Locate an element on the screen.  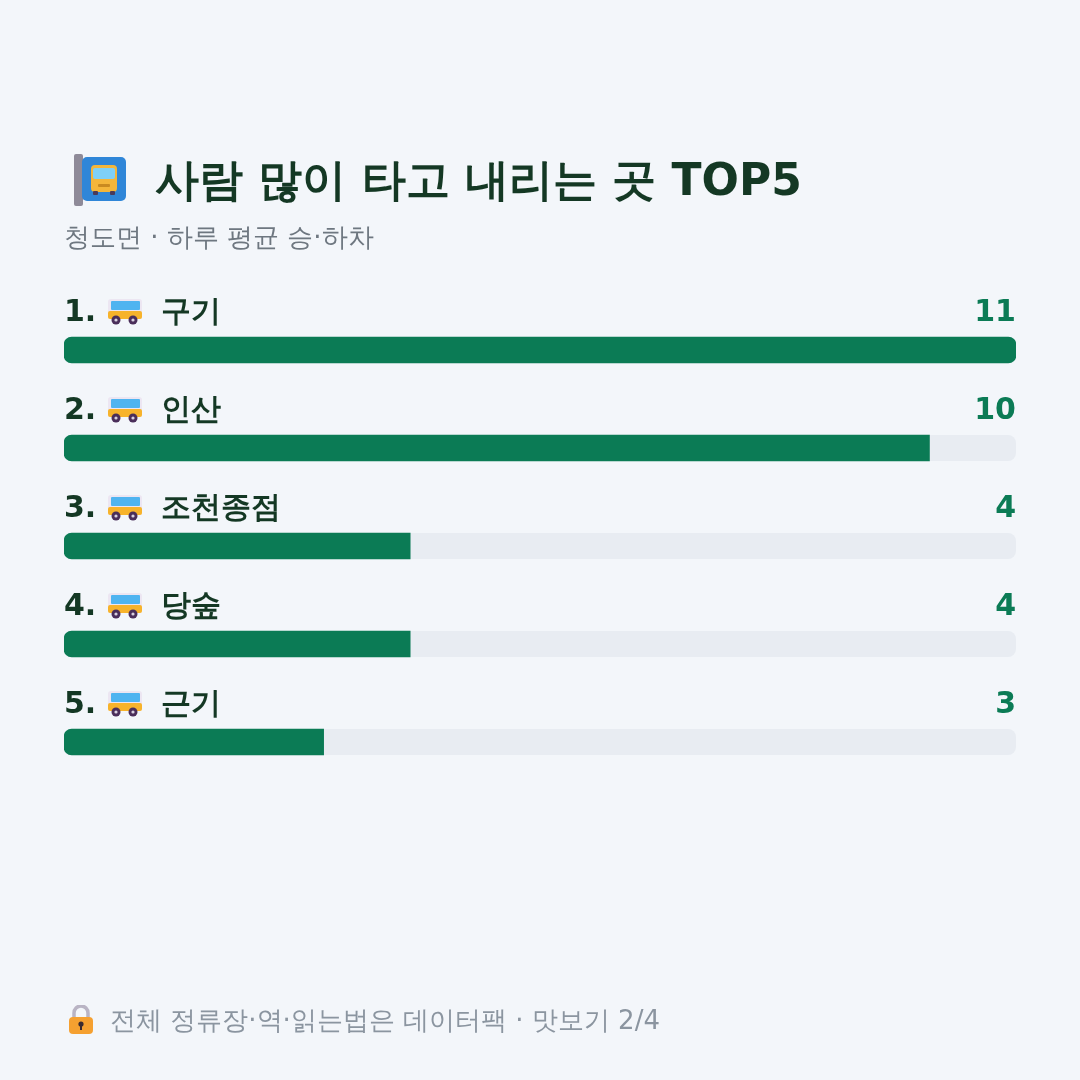
data-label: 11 is located at coordinates (995, 311).